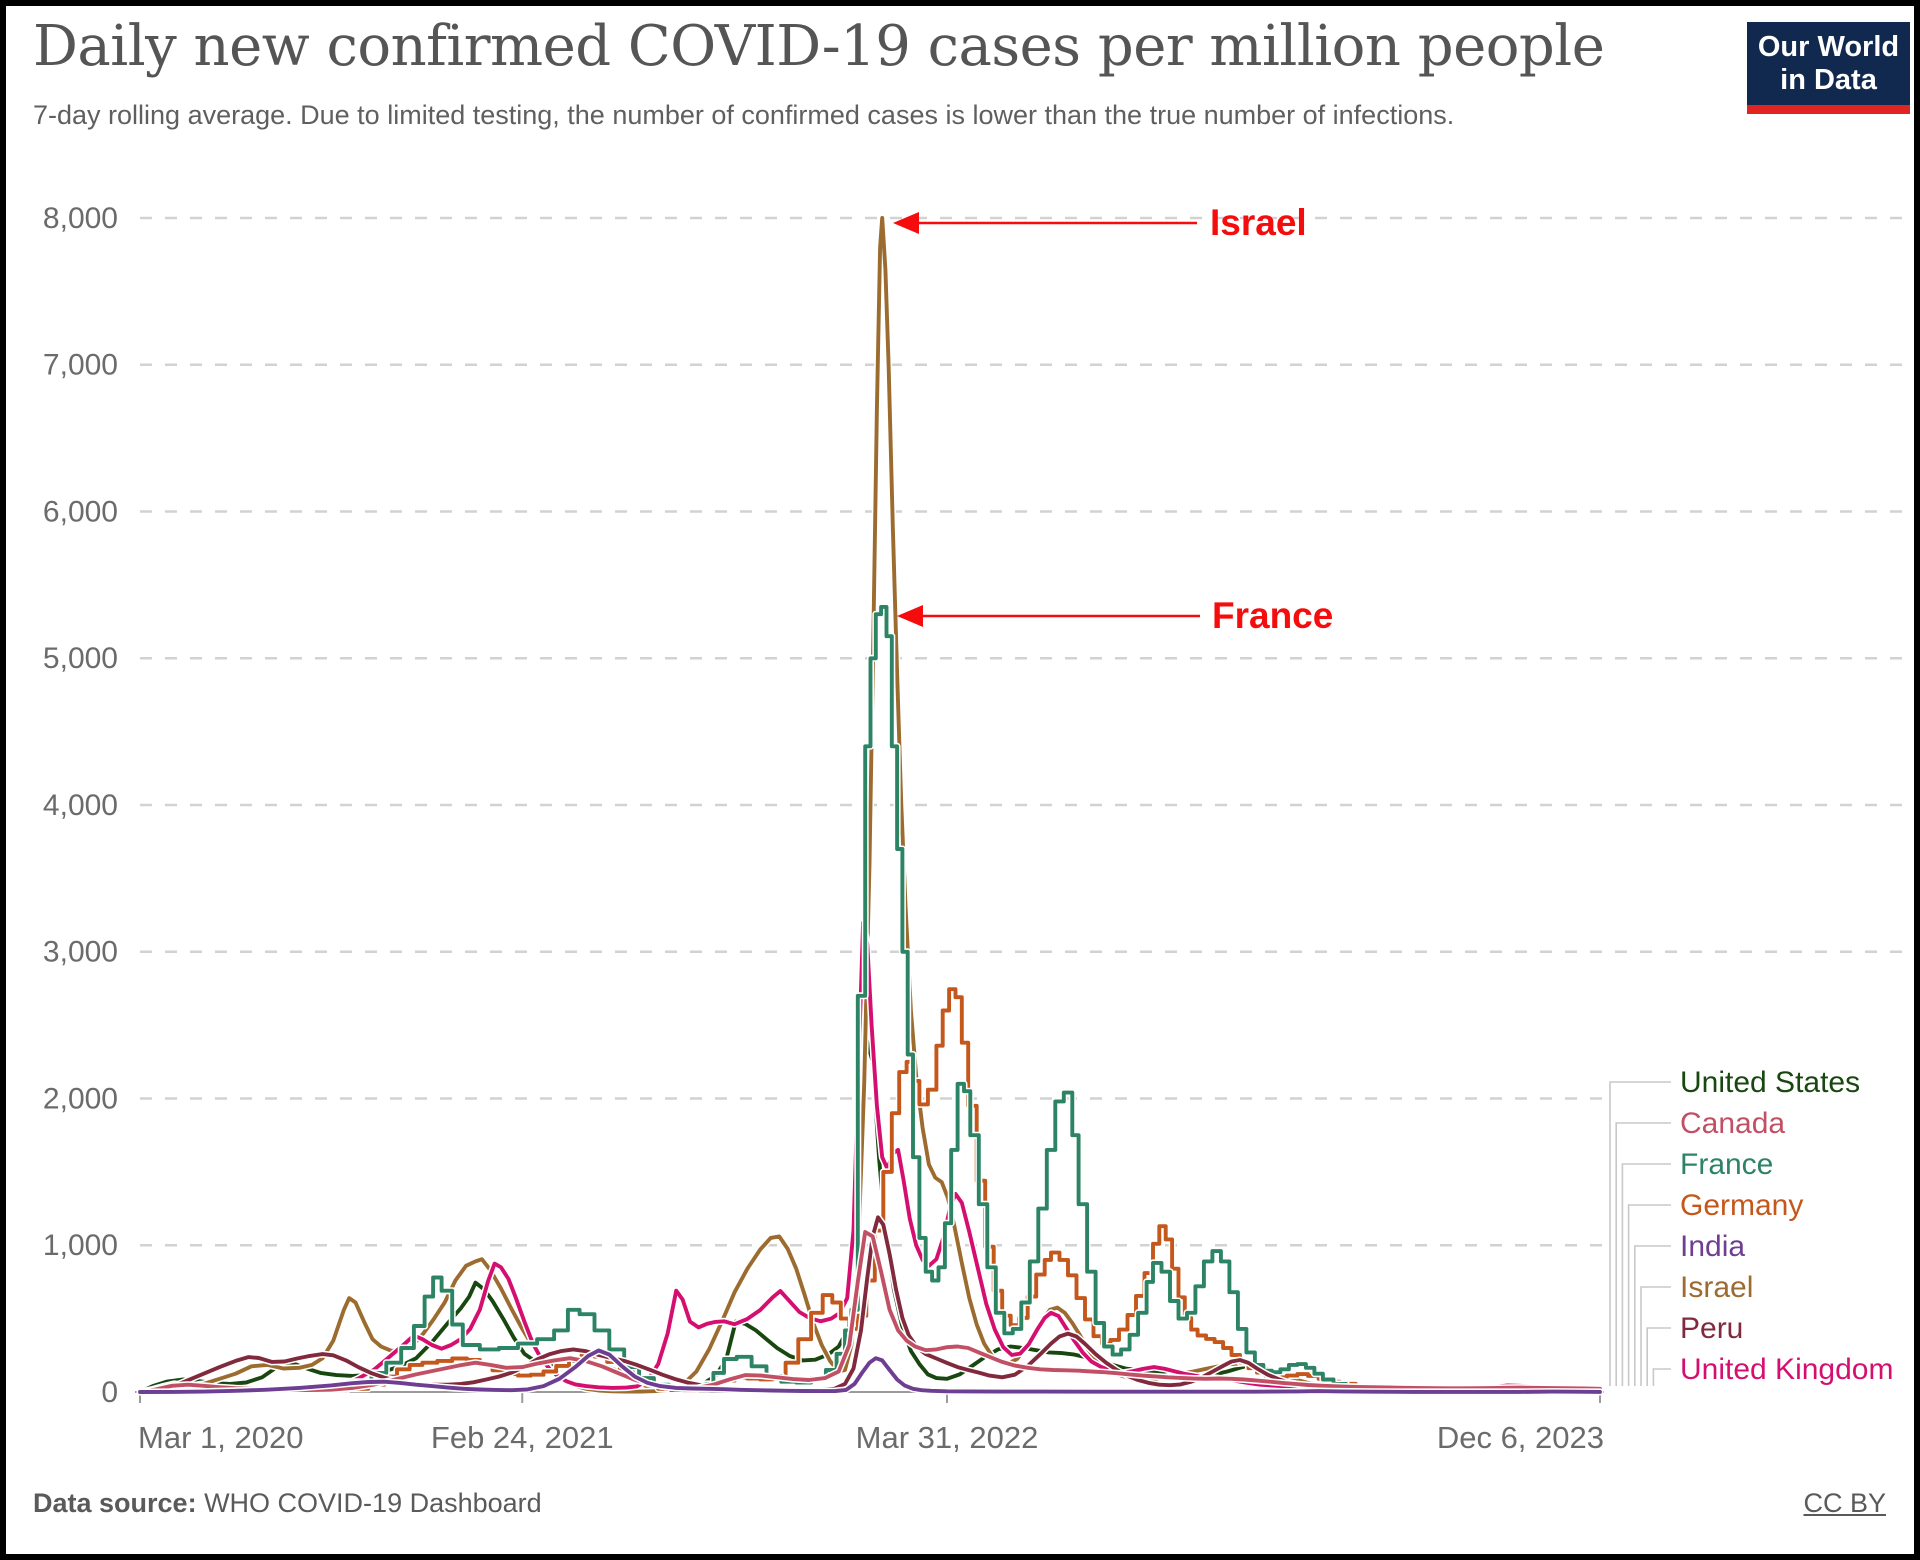 This screenshot has width=1920, height=1560. Describe the element at coordinates (80, 1098) in the screenshot. I see `y-tick-label: 2,000` at that location.